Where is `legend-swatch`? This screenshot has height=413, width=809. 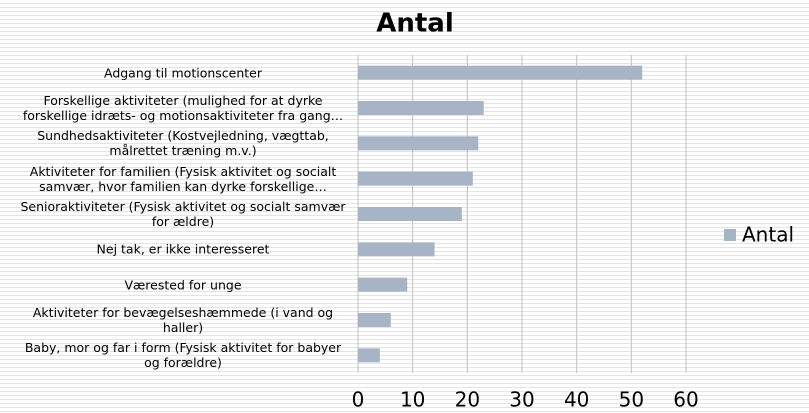
legend-swatch is located at coordinates (730, 235).